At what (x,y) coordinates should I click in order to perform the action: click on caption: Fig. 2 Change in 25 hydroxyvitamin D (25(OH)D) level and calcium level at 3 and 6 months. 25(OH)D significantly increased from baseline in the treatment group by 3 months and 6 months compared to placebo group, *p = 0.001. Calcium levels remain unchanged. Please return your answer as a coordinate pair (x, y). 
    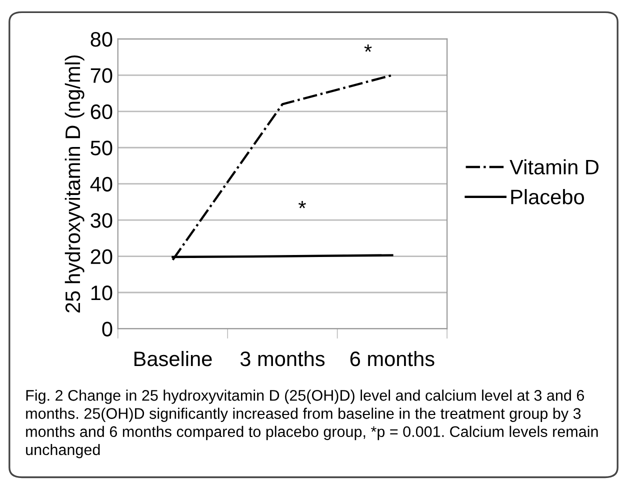
    Looking at the image, I should click on (312, 424).